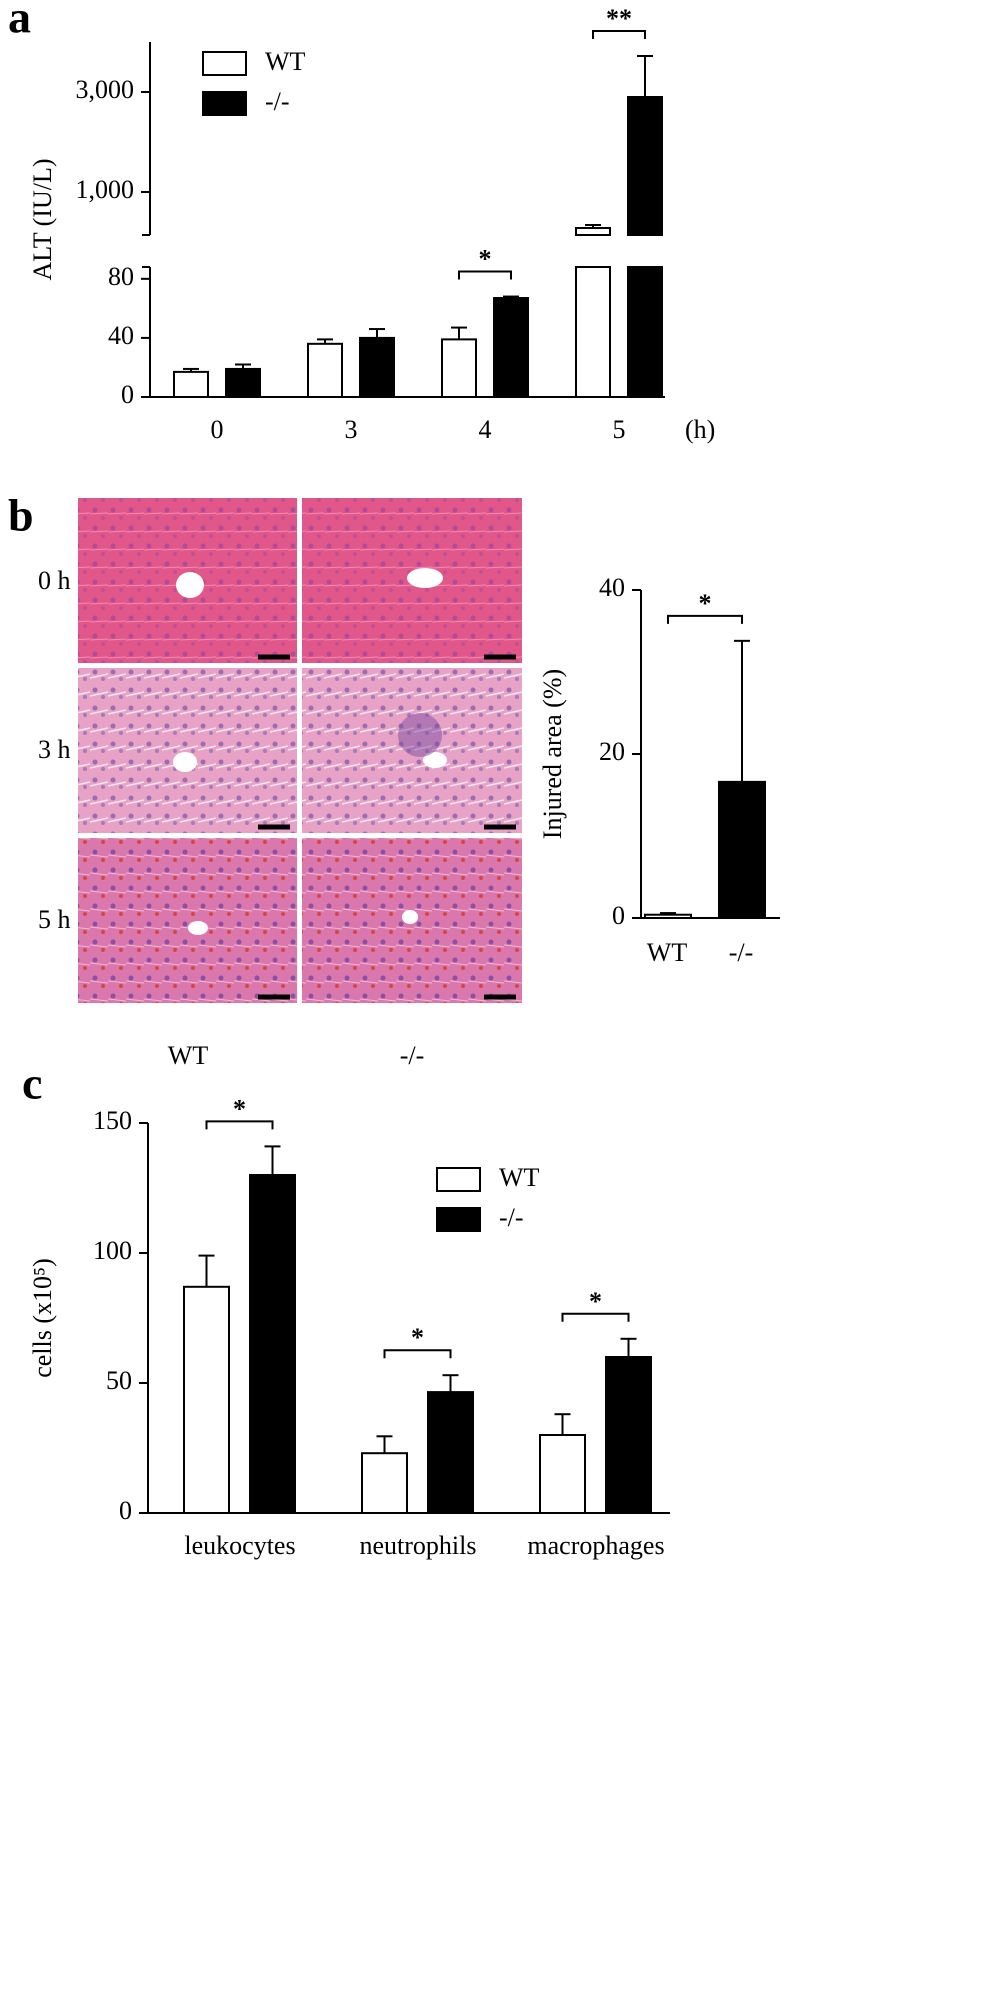  Describe the element at coordinates (612, 751) in the screenshot. I see `y-tick-label: 20` at that location.